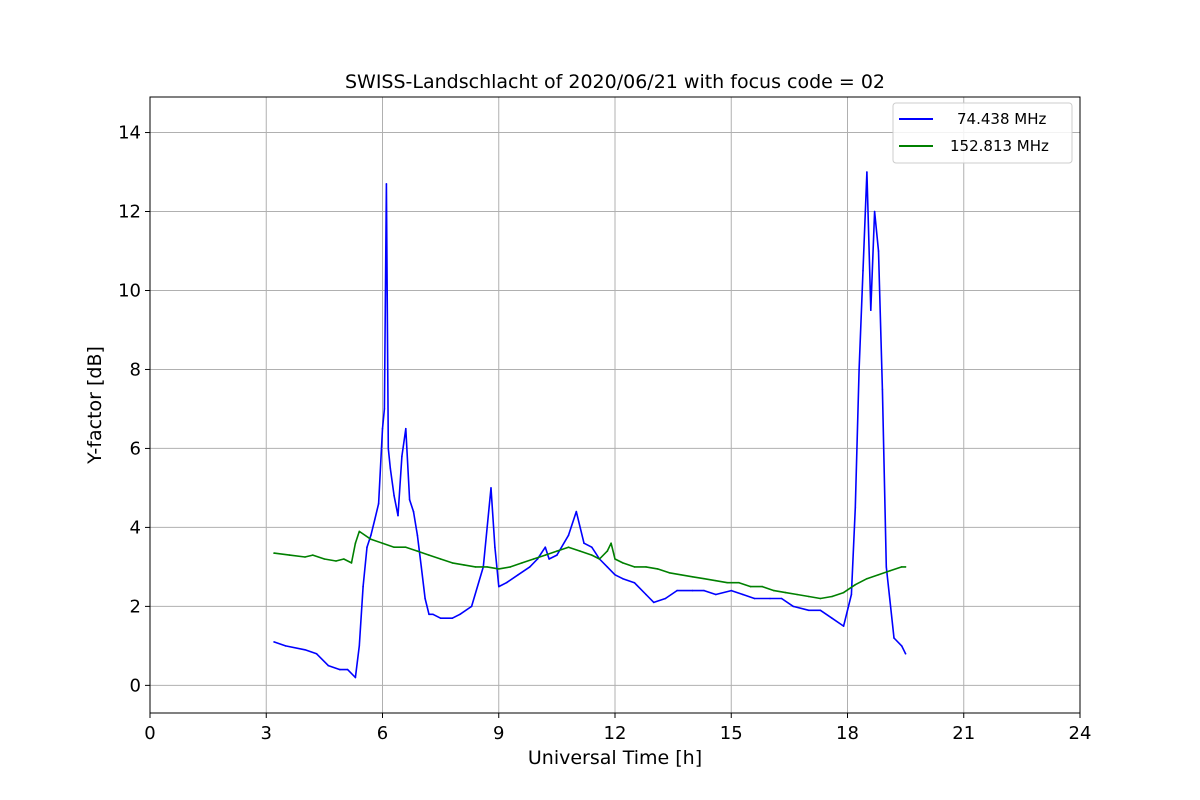 This screenshot has width=1200, height=800. What do you see at coordinates (847, 733) in the screenshot?
I see `x-tick-label: 18` at bounding box center [847, 733].